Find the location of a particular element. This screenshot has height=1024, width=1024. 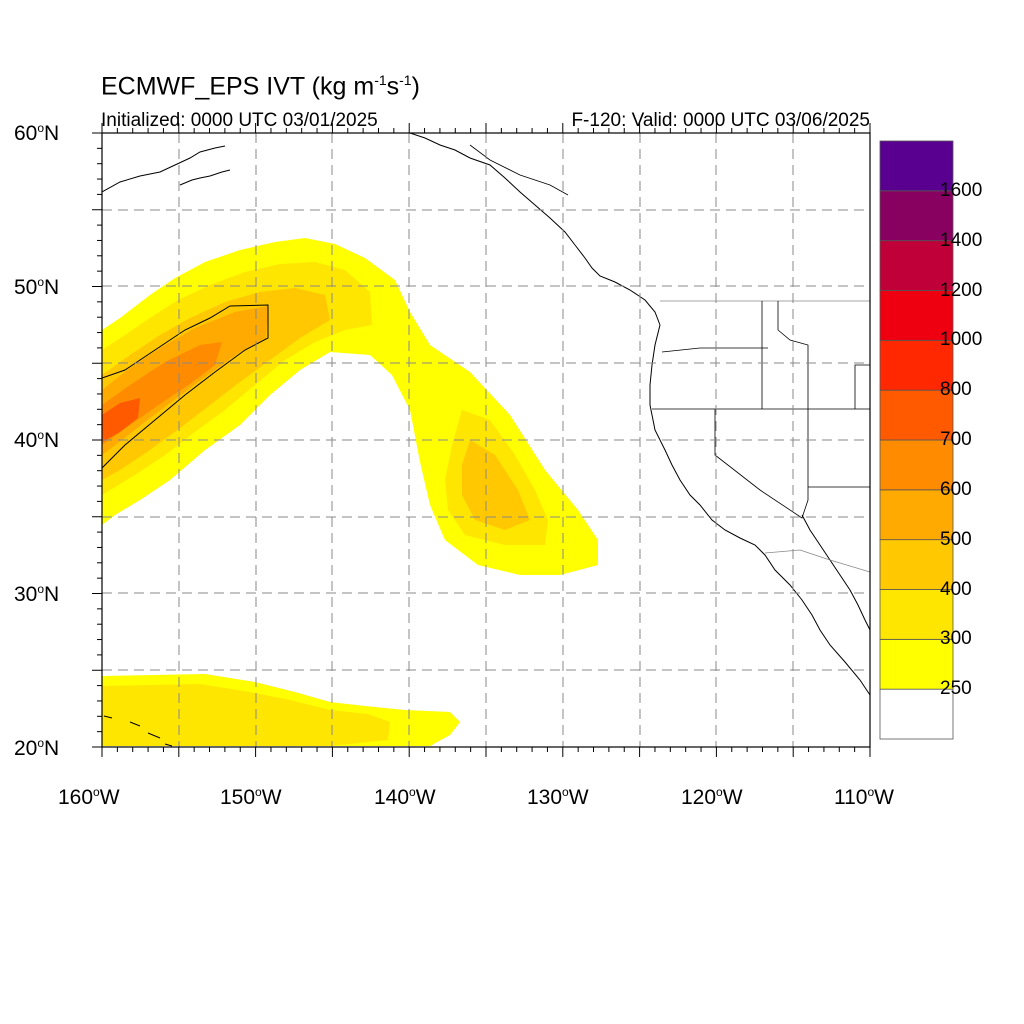

colorbar-label: 600 is located at coordinates (956, 489).